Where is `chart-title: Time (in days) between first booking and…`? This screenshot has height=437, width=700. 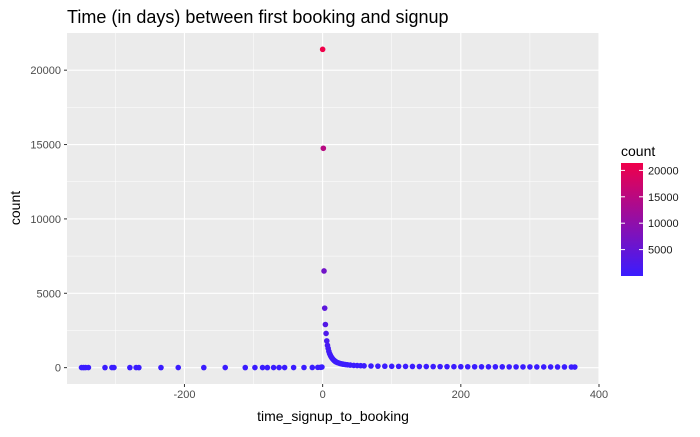
chart-title: Time (in days) between first booking and… is located at coordinates (258, 17).